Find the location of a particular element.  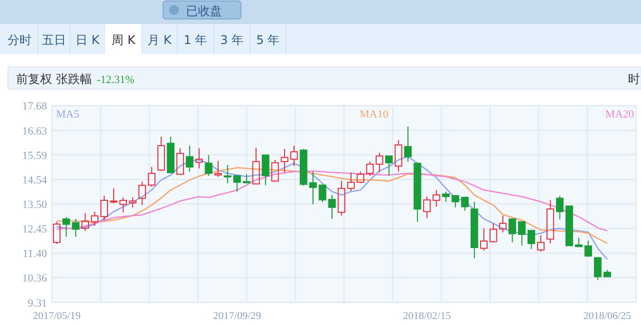

text: 分时 is located at coordinates (20, 40).